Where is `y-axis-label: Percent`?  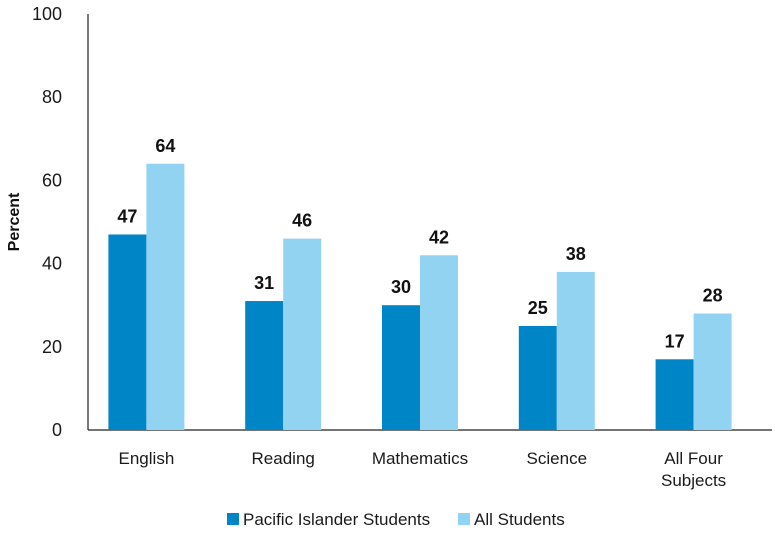 y-axis-label: Percent is located at coordinates (14, 221).